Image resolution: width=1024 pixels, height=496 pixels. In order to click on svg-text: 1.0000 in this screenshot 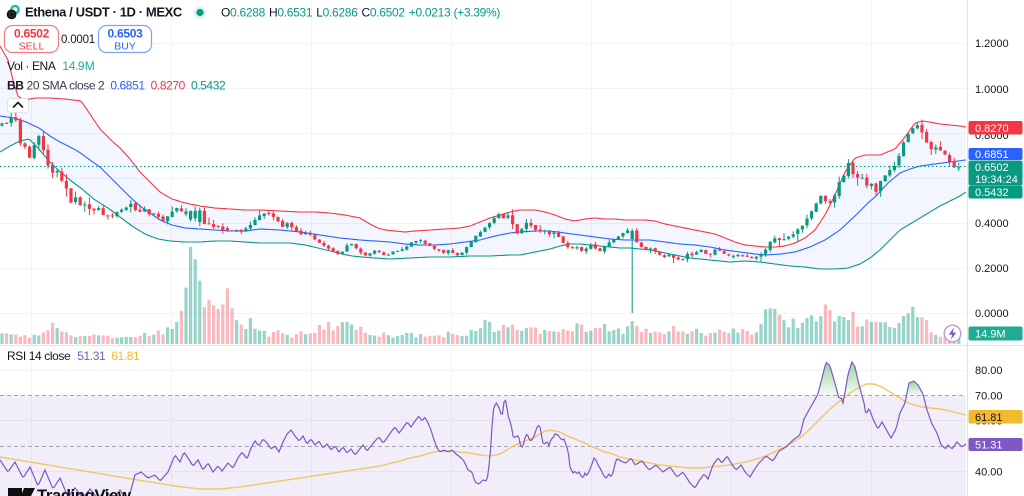, I will do `click(992, 90)`.